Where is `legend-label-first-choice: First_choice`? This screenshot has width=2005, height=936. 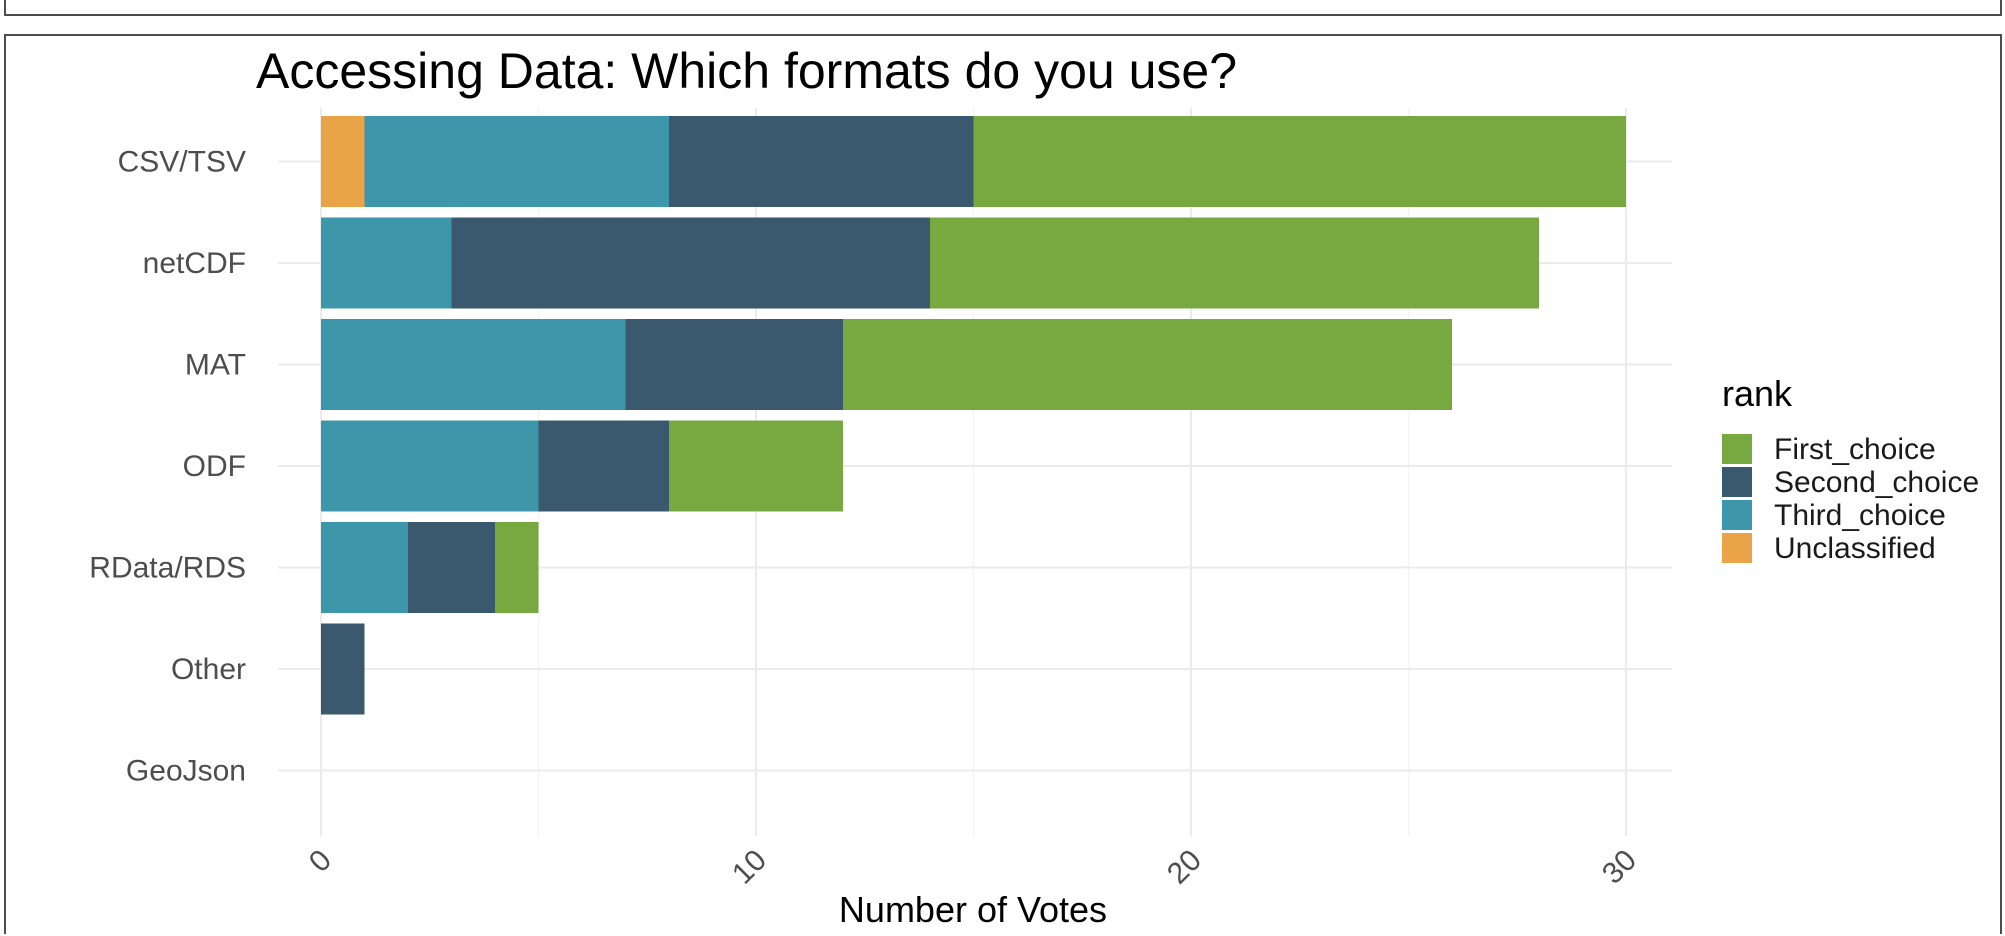
legend-label-first-choice: First_choice is located at coordinates (1855, 449).